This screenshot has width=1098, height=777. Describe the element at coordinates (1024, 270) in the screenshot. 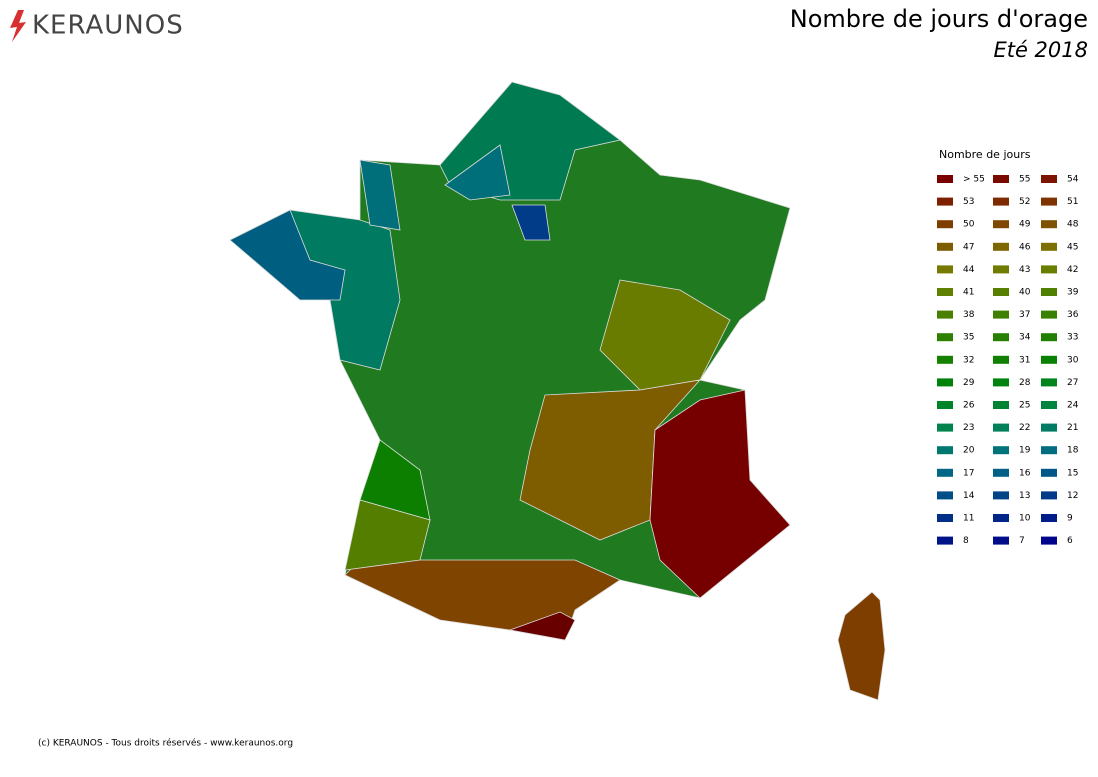

I see `legend-label: 43` at that location.